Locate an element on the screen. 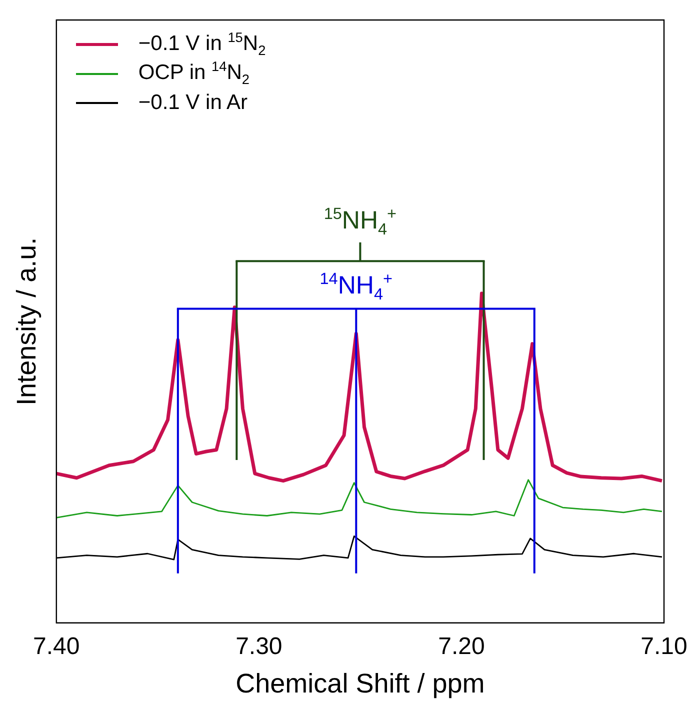 This screenshot has width=697, height=711. x-tick-label: 7.10 is located at coordinates (664, 646).